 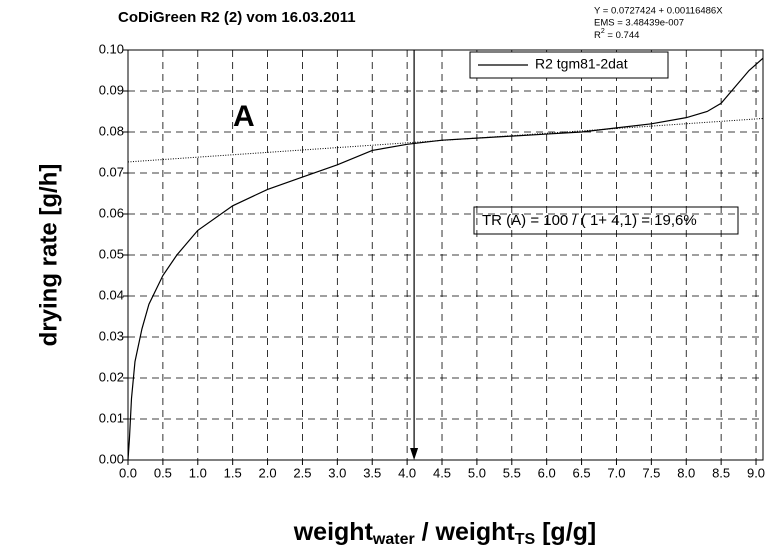 What do you see at coordinates (111, 458) in the screenshot?
I see `y-tick-label: 0.00` at bounding box center [111, 458].